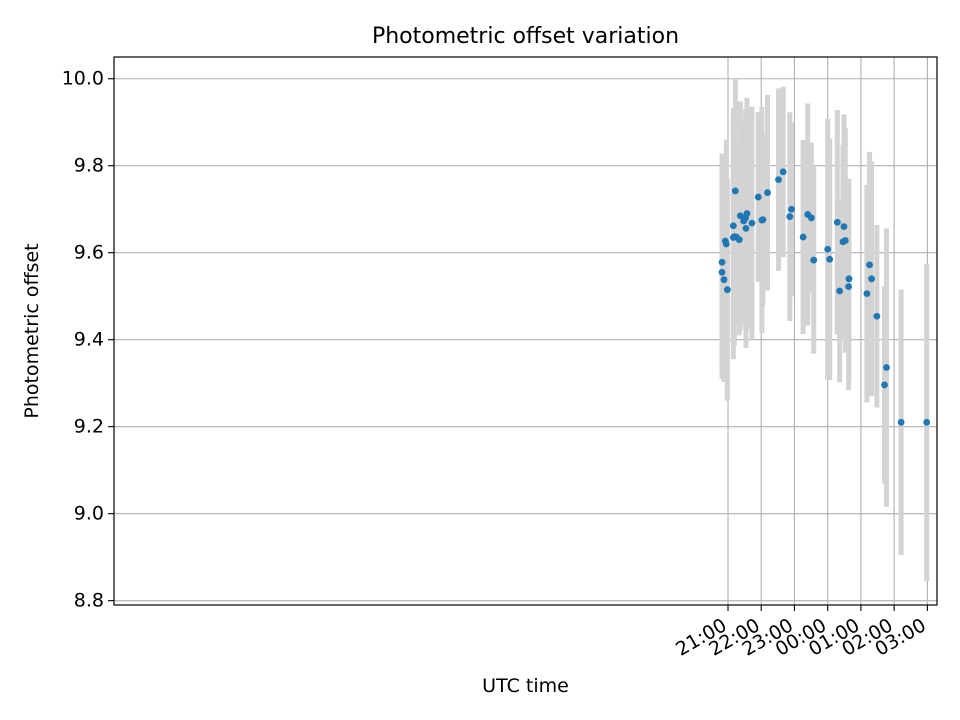  I want to click on y-tick-label: 9.4, so click(89, 340).